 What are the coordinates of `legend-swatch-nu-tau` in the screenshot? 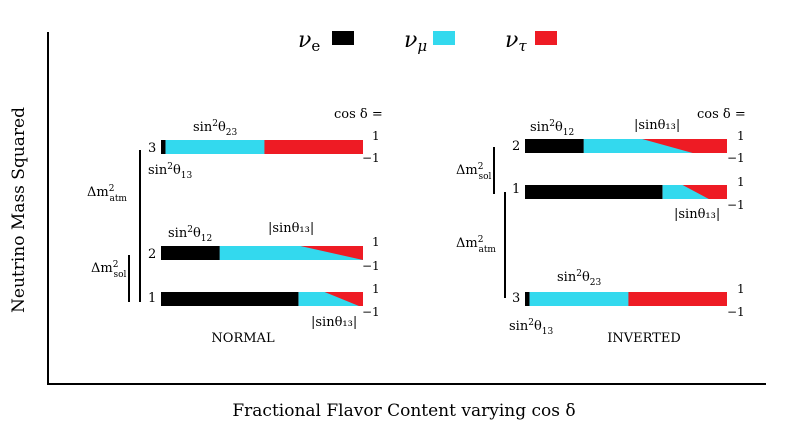 It's located at (546, 38).